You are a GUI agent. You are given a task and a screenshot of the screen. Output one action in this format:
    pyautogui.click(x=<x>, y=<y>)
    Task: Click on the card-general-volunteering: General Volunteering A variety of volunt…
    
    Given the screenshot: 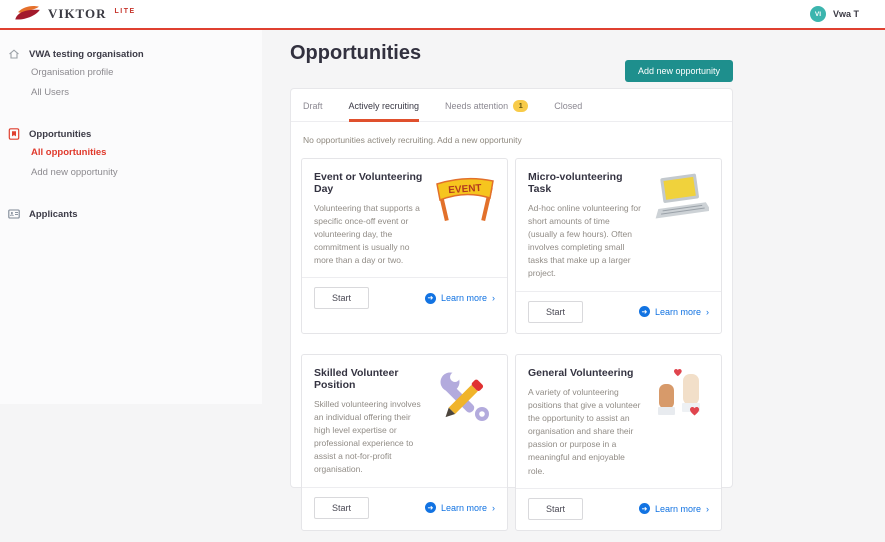 What is the action you would take?
    pyautogui.click(x=618, y=442)
    